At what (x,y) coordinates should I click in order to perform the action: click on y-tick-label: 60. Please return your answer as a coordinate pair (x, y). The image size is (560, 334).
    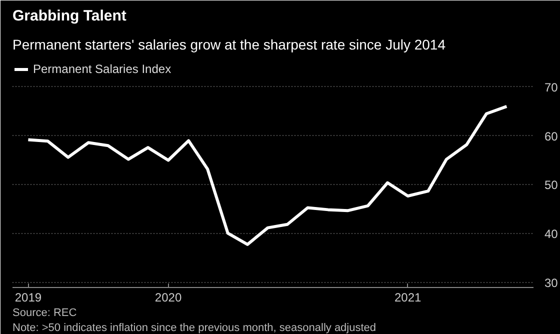
    Looking at the image, I should click on (551, 136).